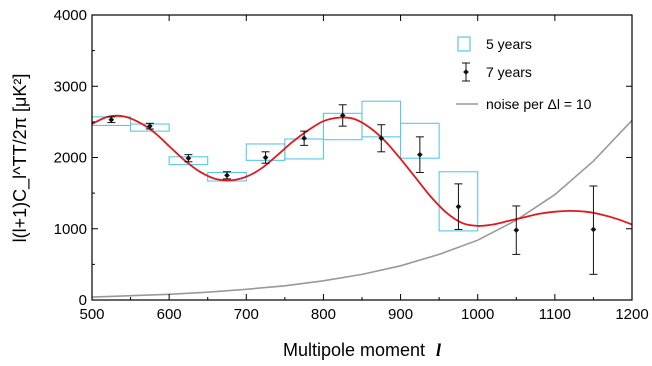  What do you see at coordinates (555, 314) in the screenshot?
I see `x-tick-label: 1100` at bounding box center [555, 314].